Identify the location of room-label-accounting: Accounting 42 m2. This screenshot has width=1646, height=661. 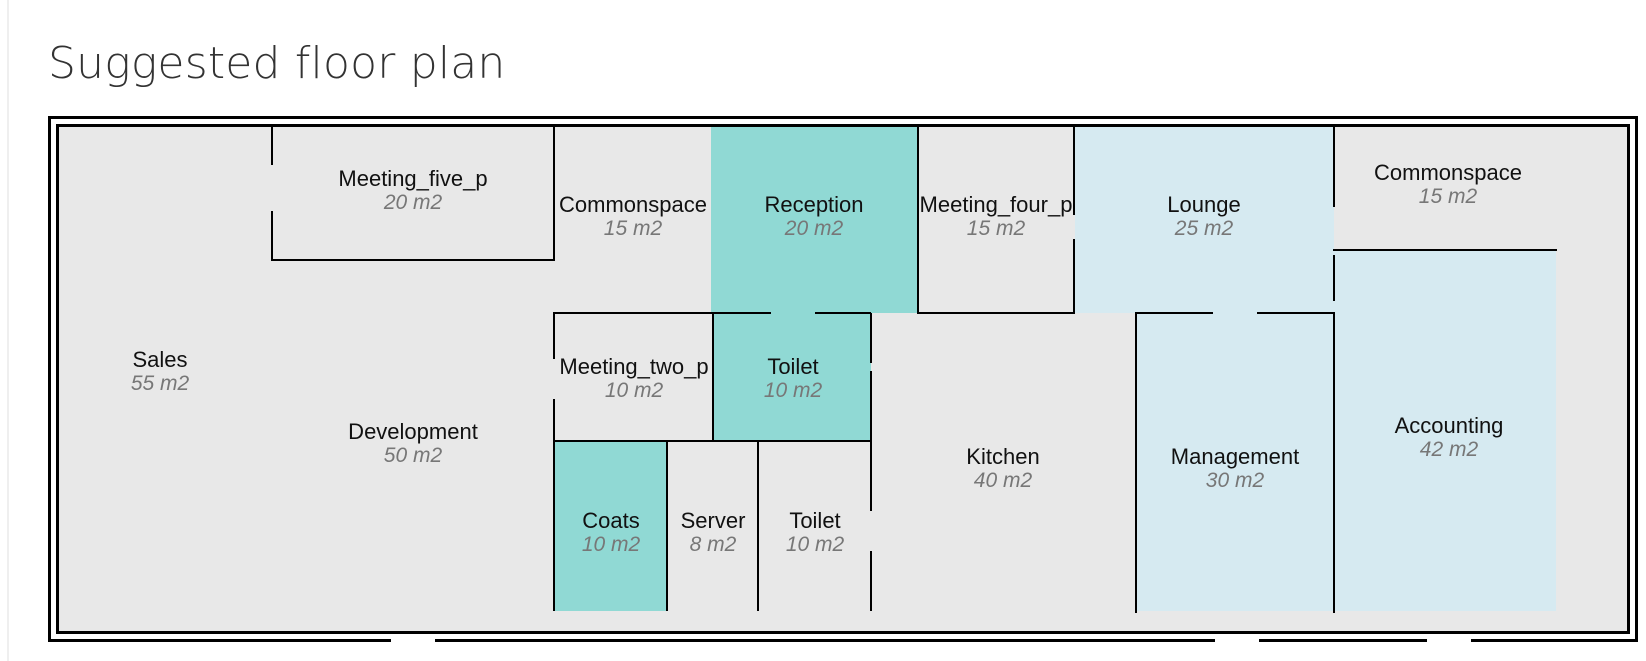
(1449, 438).